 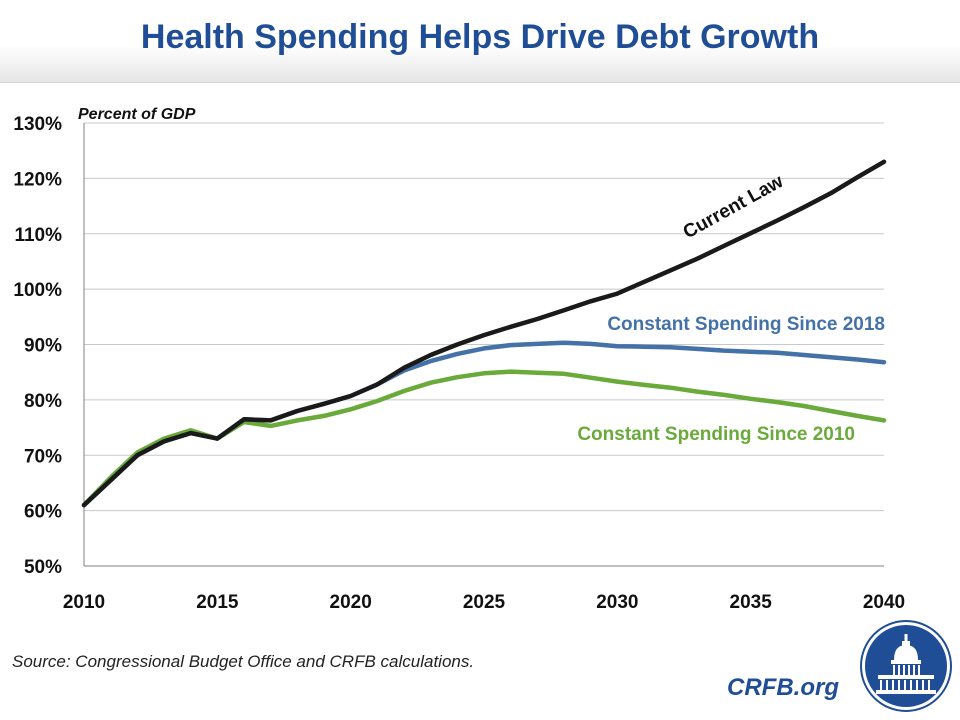 I want to click on x-tick-label: 2010, so click(x=84, y=602).